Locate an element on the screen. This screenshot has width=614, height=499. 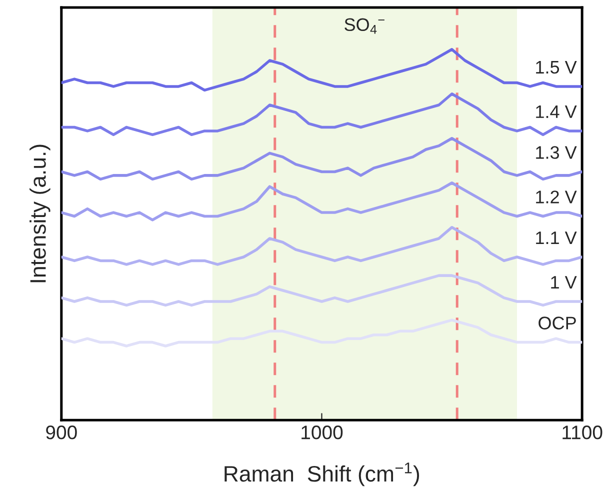
x-axis-title: Raman Shift (cm$^{−1}$) is located at coordinates (322, 474).